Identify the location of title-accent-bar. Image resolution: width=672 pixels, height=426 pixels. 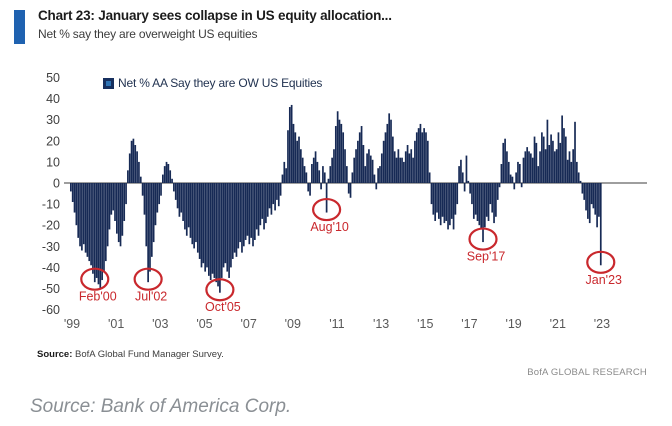
(19, 27).